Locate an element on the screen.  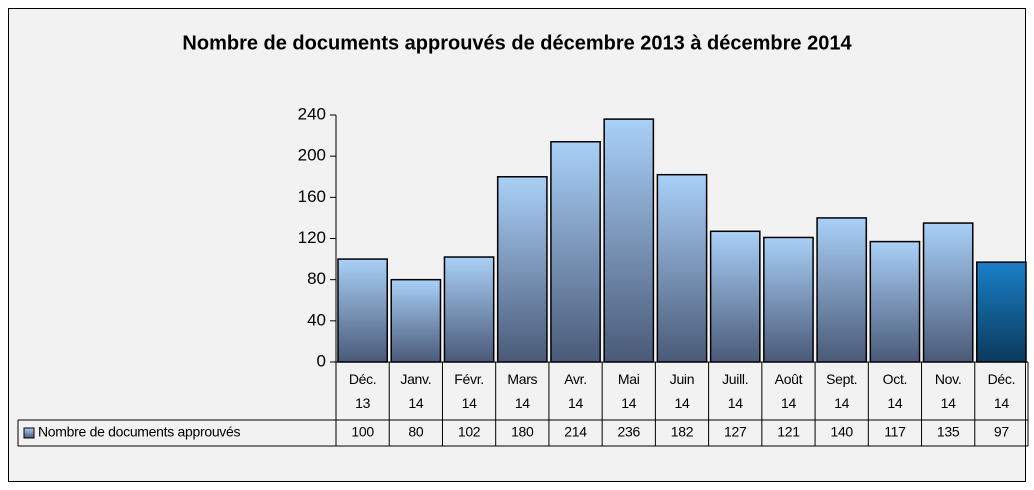
x-tick-label: Avr. 14 is located at coordinates (575, 391).